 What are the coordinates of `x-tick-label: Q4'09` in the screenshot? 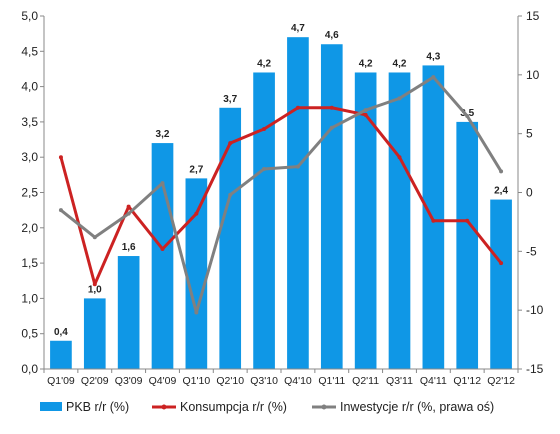 It's located at (163, 381).